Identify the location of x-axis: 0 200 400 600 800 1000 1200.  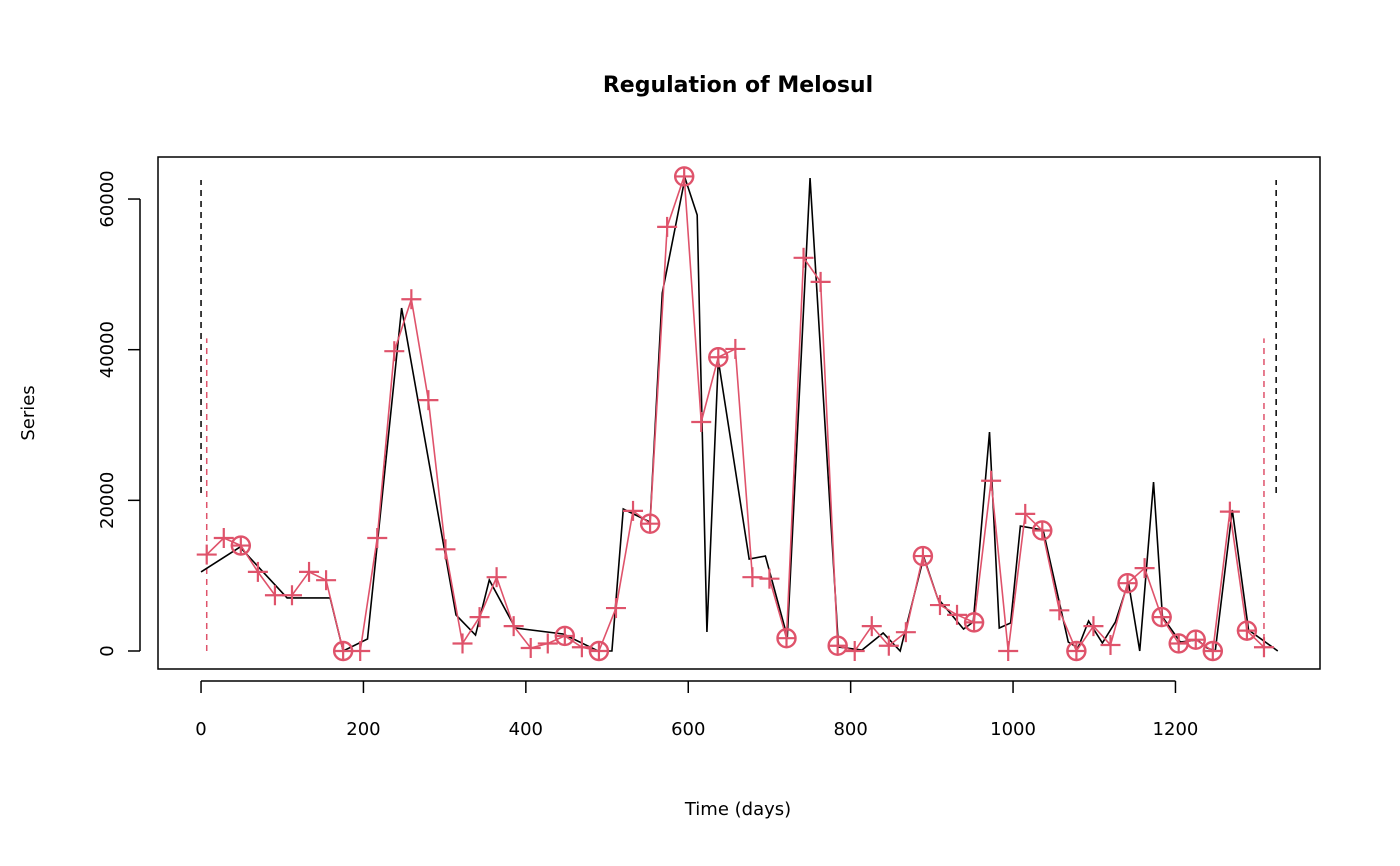
(697, 710).